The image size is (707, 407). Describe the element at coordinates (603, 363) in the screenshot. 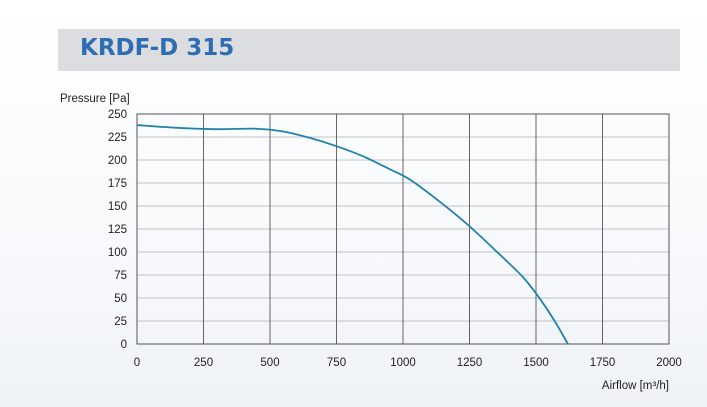

I see `x-tick-label: 1750` at that location.